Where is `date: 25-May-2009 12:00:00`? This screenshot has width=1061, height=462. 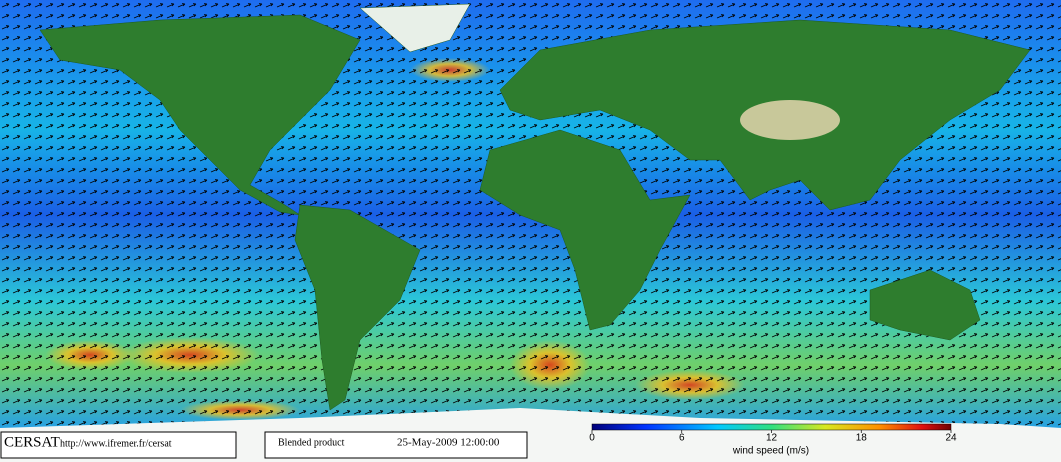 date: 25-May-2009 12:00:00 is located at coordinates (448, 443).